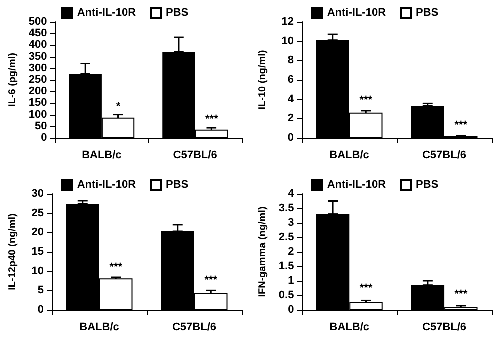 The height and width of the screenshot is (345, 500). I want to click on y-axis-title: IFN-gamma (ng/ml), so click(263, 252).